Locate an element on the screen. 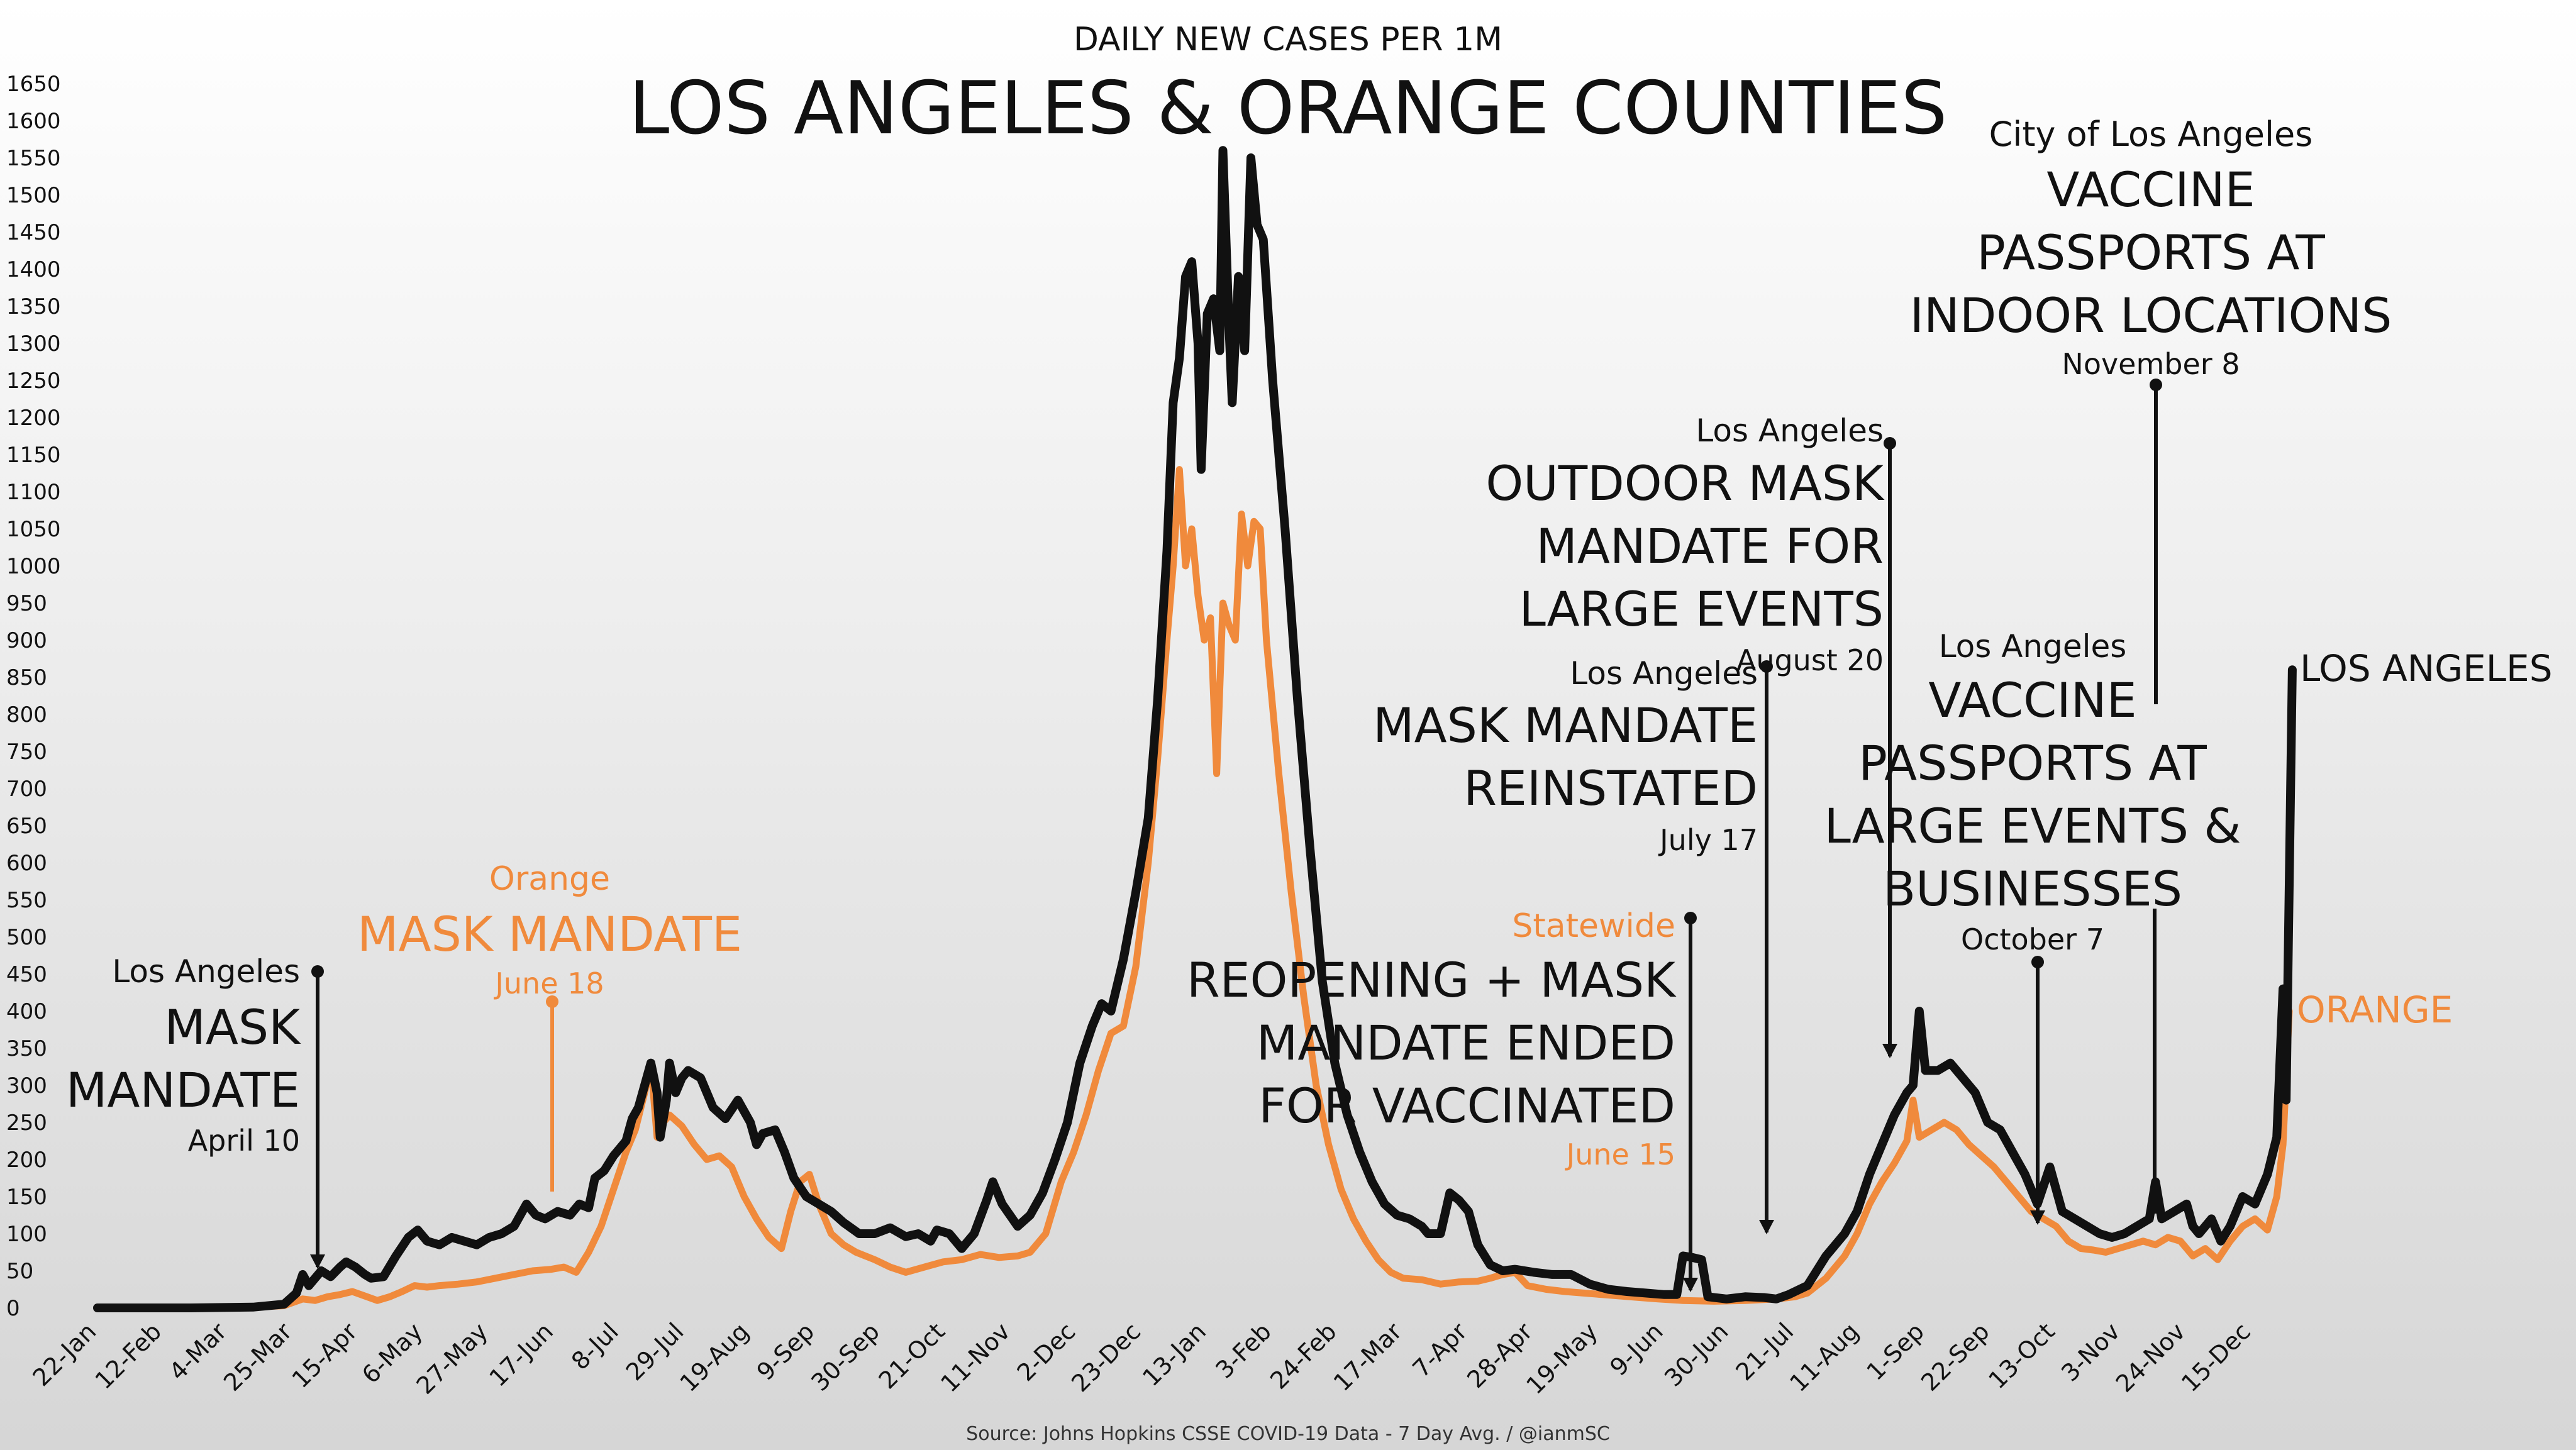  la-mask-arrowhead is located at coordinates (317, 1261).